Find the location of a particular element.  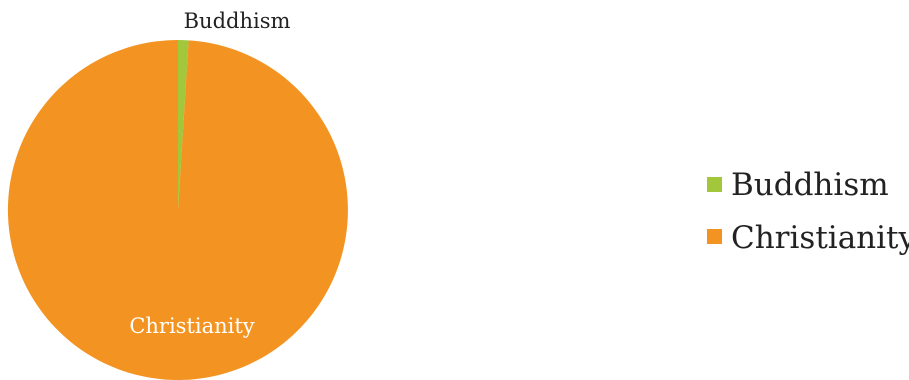

legend-swatch-buddhism is located at coordinates (714, 184).